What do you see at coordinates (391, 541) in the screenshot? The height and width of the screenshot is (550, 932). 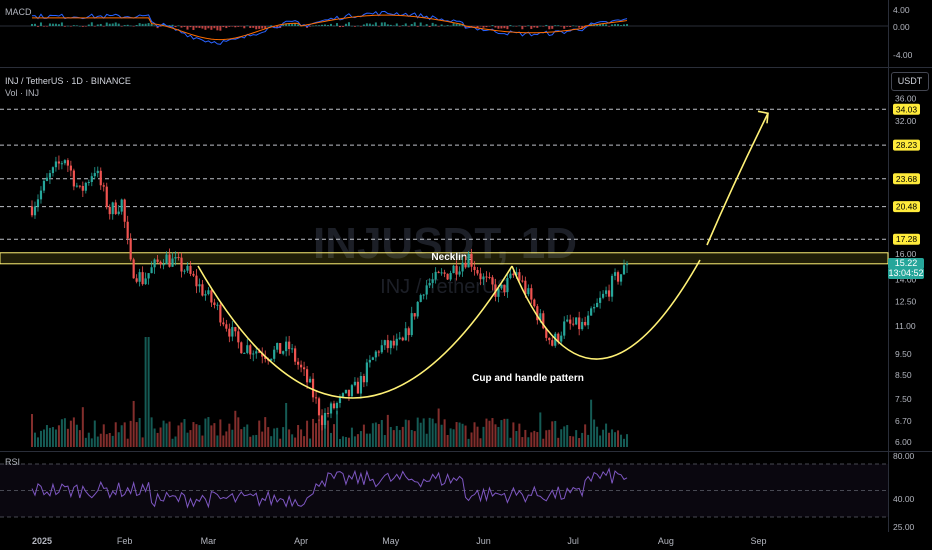 I see `time-axis-label: May` at bounding box center [391, 541].